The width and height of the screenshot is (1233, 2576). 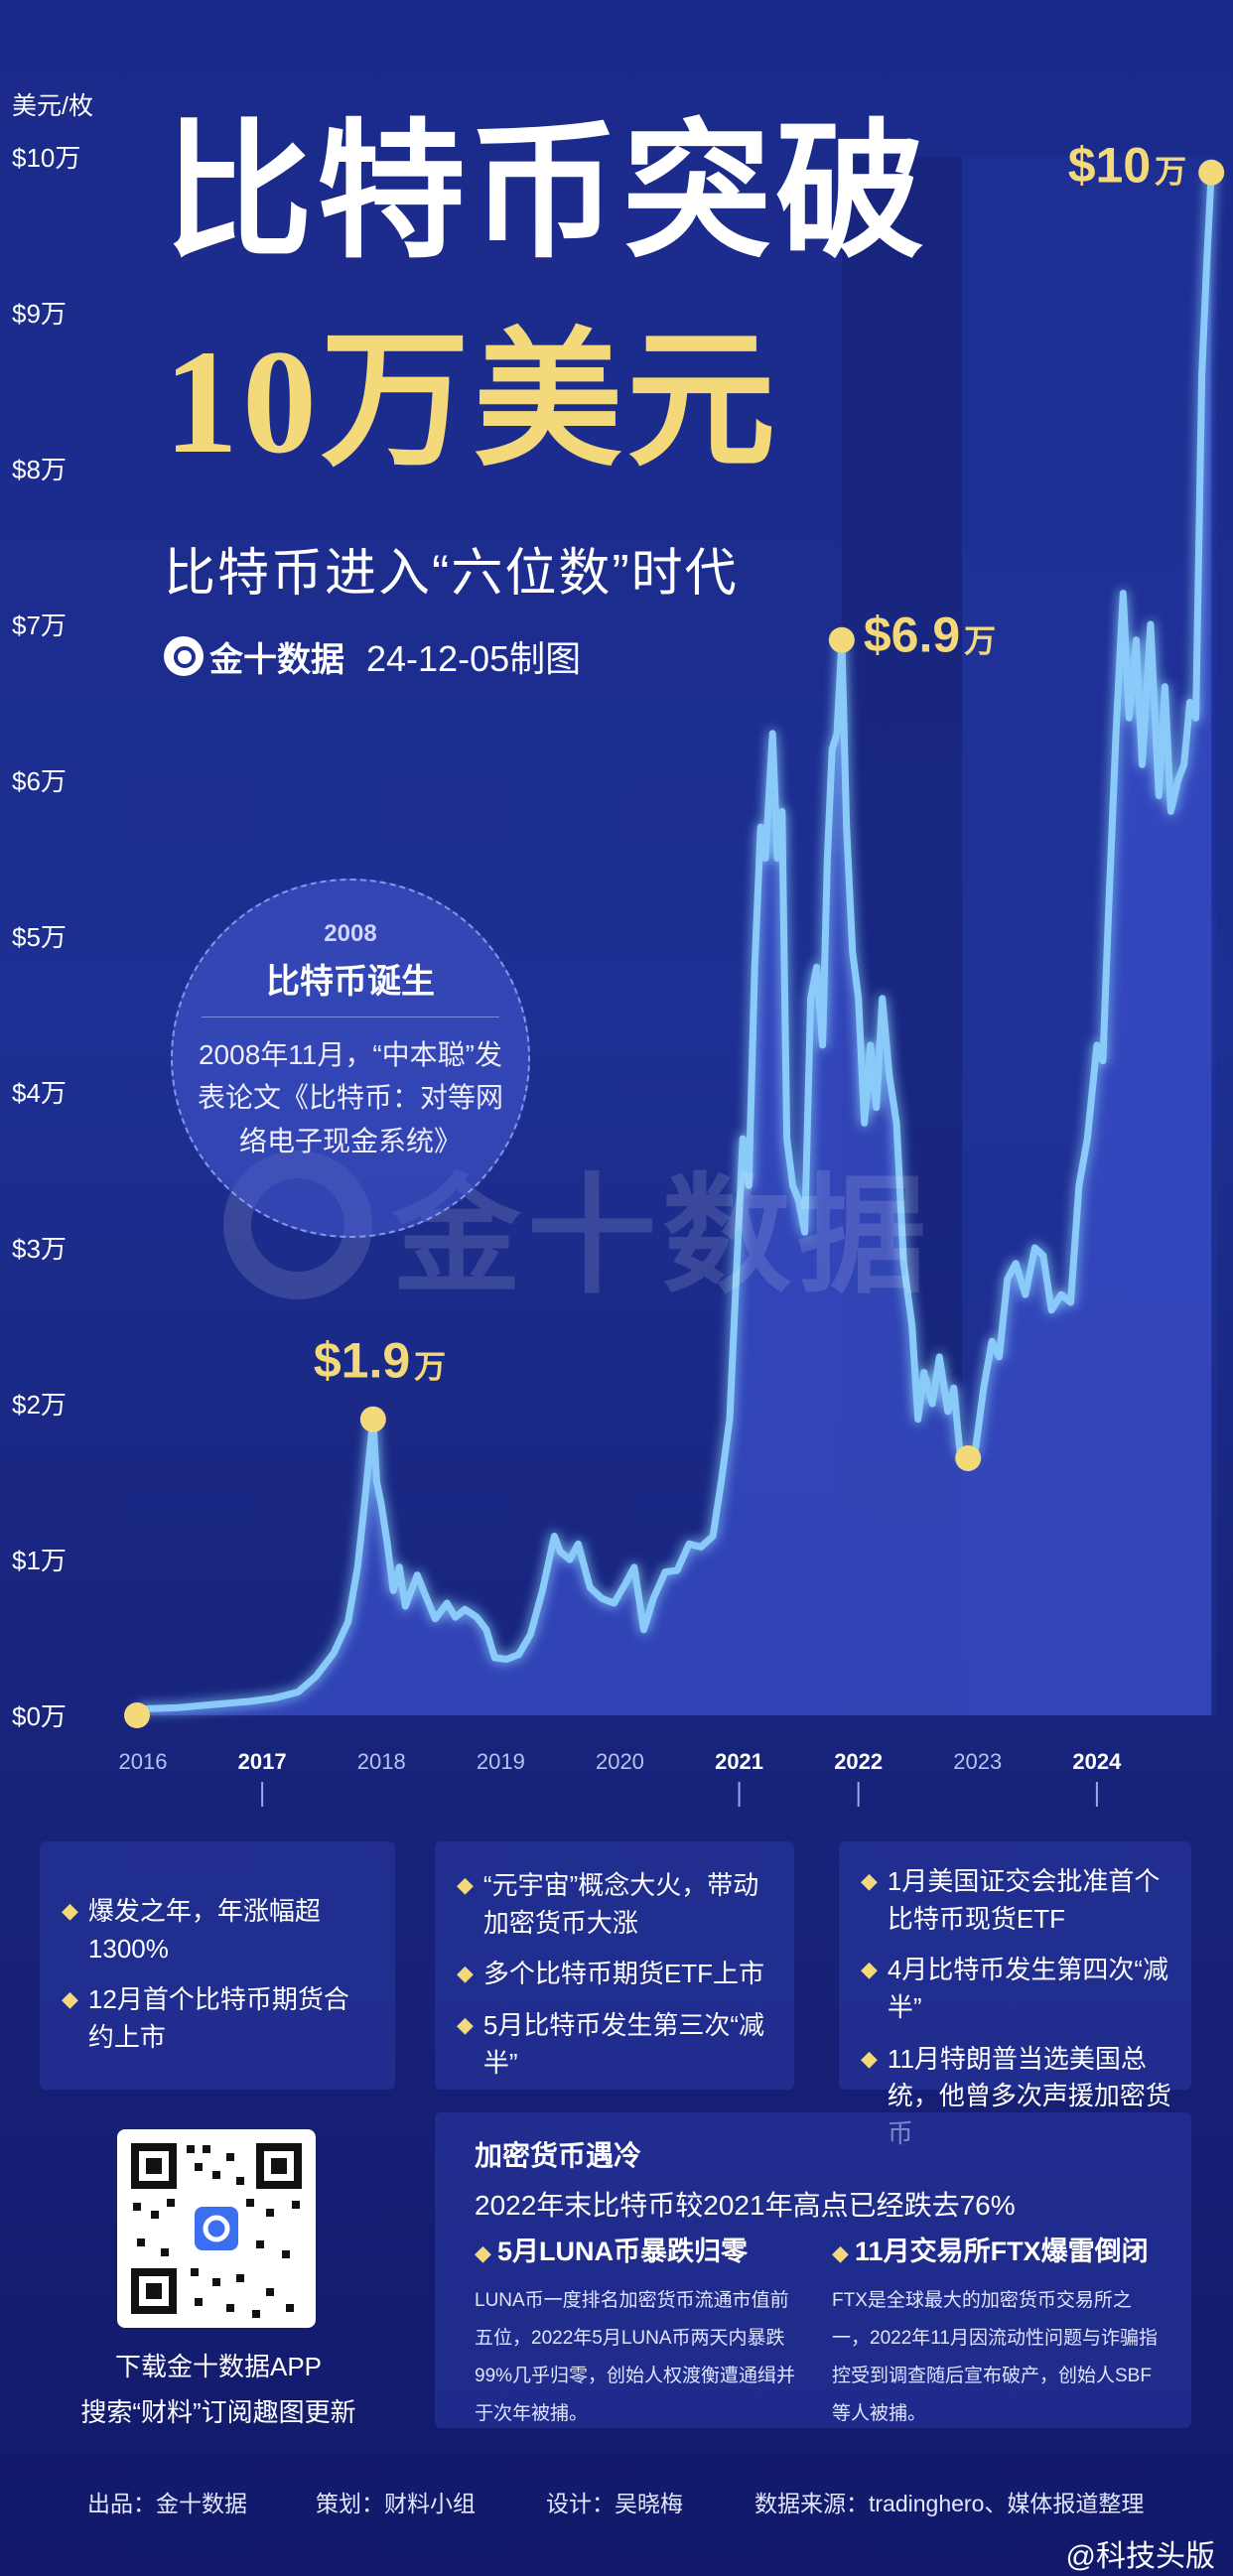 What do you see at coordinates (217, 1930) in the screenshot?
I see `list-item: ◆ 爆发之年，年涨幅超1300%` at bounding box center [217, 1930].